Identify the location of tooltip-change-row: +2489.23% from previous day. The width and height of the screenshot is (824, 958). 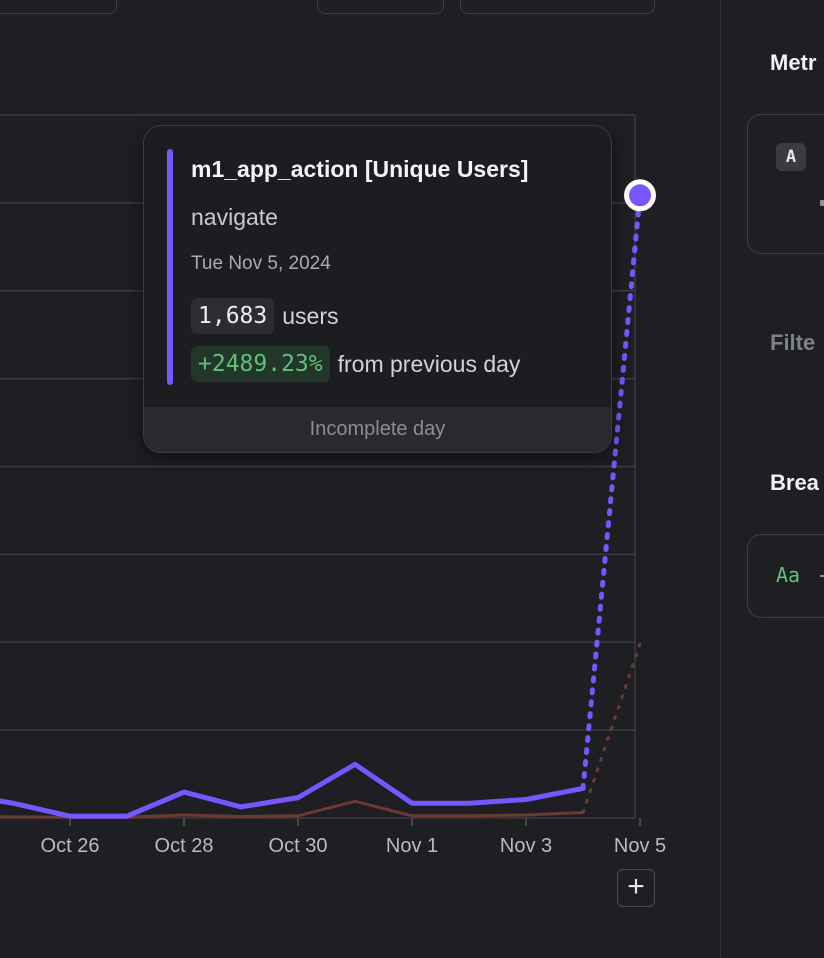
(355, 364).